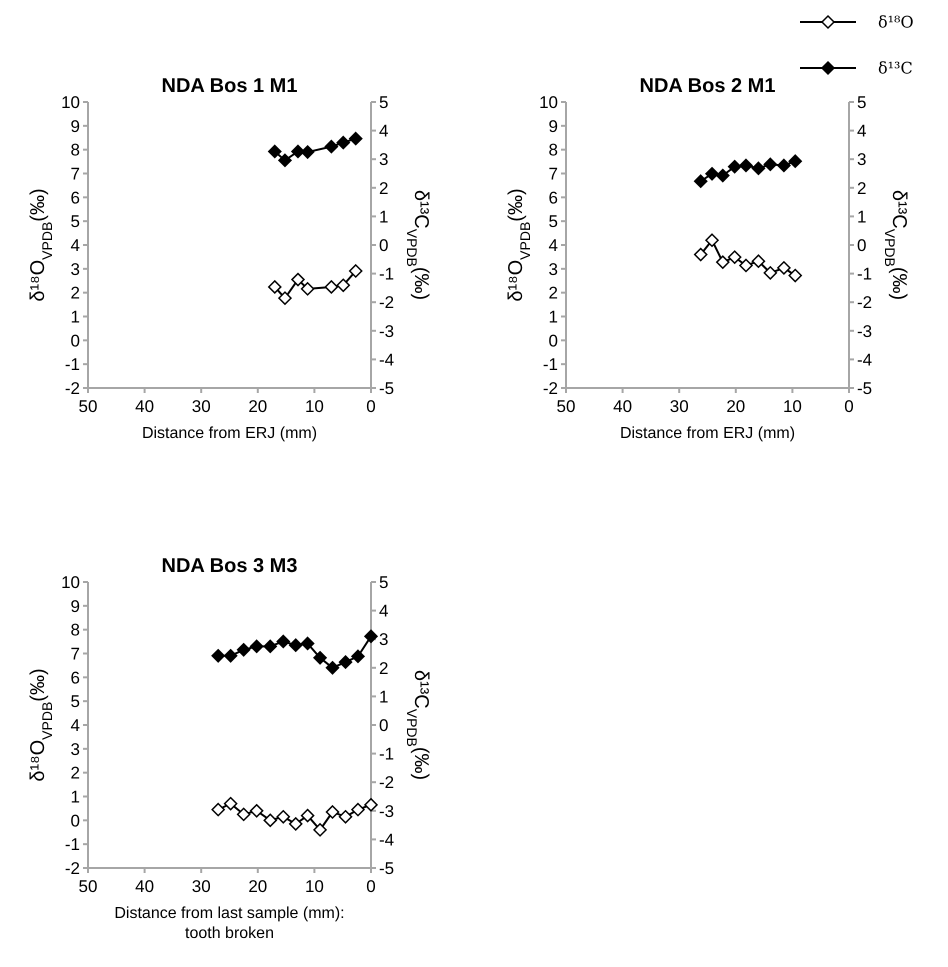  What do you see at coordinates (258, 406) in the screenshot?
I see `x-tick-label: 20` at bounding box center [258, 406].